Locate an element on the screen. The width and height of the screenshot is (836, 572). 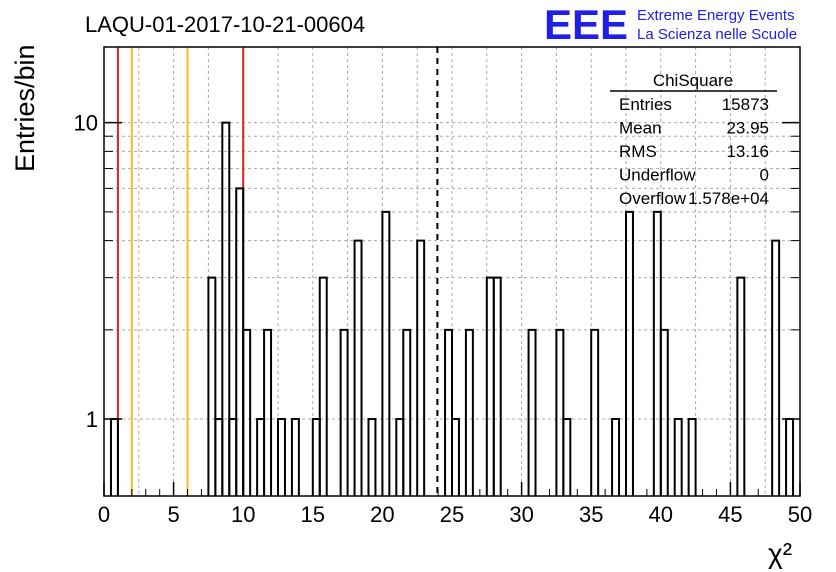
x-tick-label: 35 is located at coordinates (591, 514).